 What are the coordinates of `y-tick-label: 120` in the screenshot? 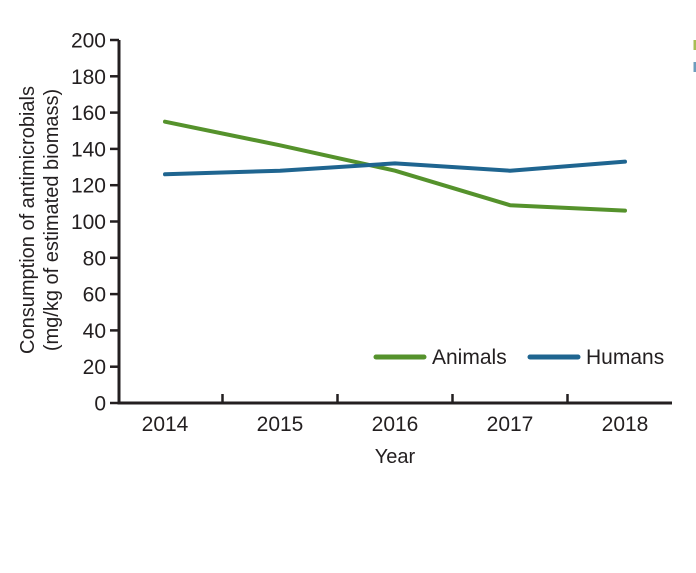 It's located at (88, 186).